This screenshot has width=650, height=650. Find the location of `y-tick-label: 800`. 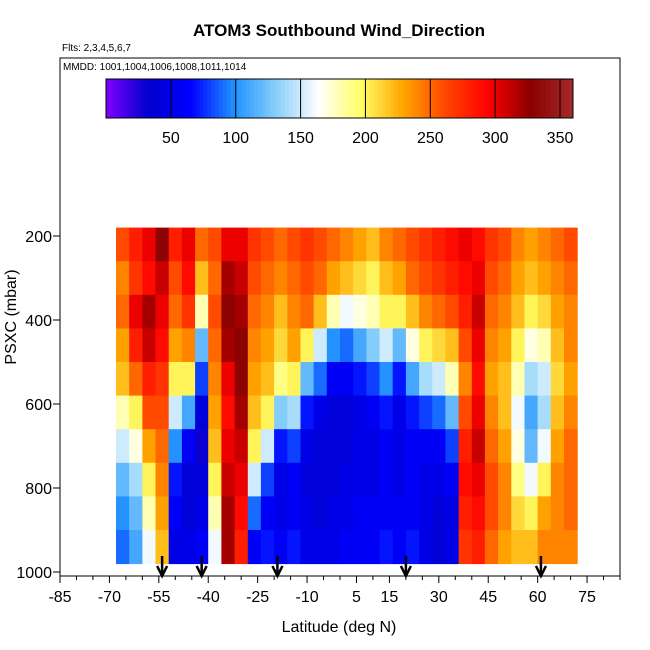

y-tick-label: 800 is located at coordinates (38, 489).